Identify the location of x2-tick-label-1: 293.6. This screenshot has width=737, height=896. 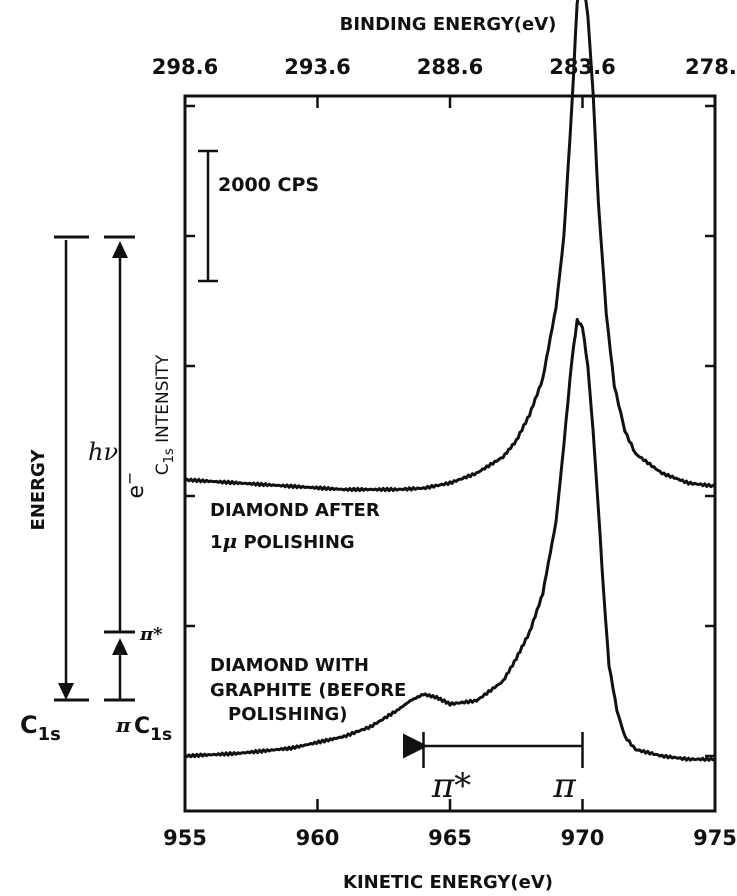
(317, 67).